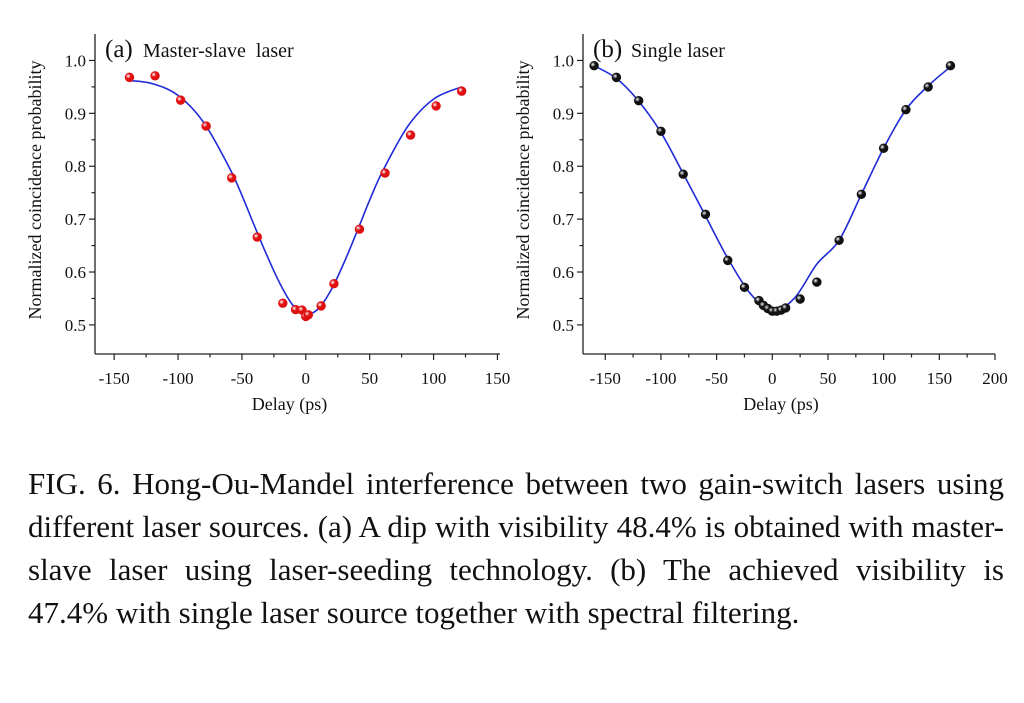 This screenshot has height=703, width=1024. Describe the element at coordinates (995, 378) in the screenshot. I see `x-tick-label: 200` at that location.